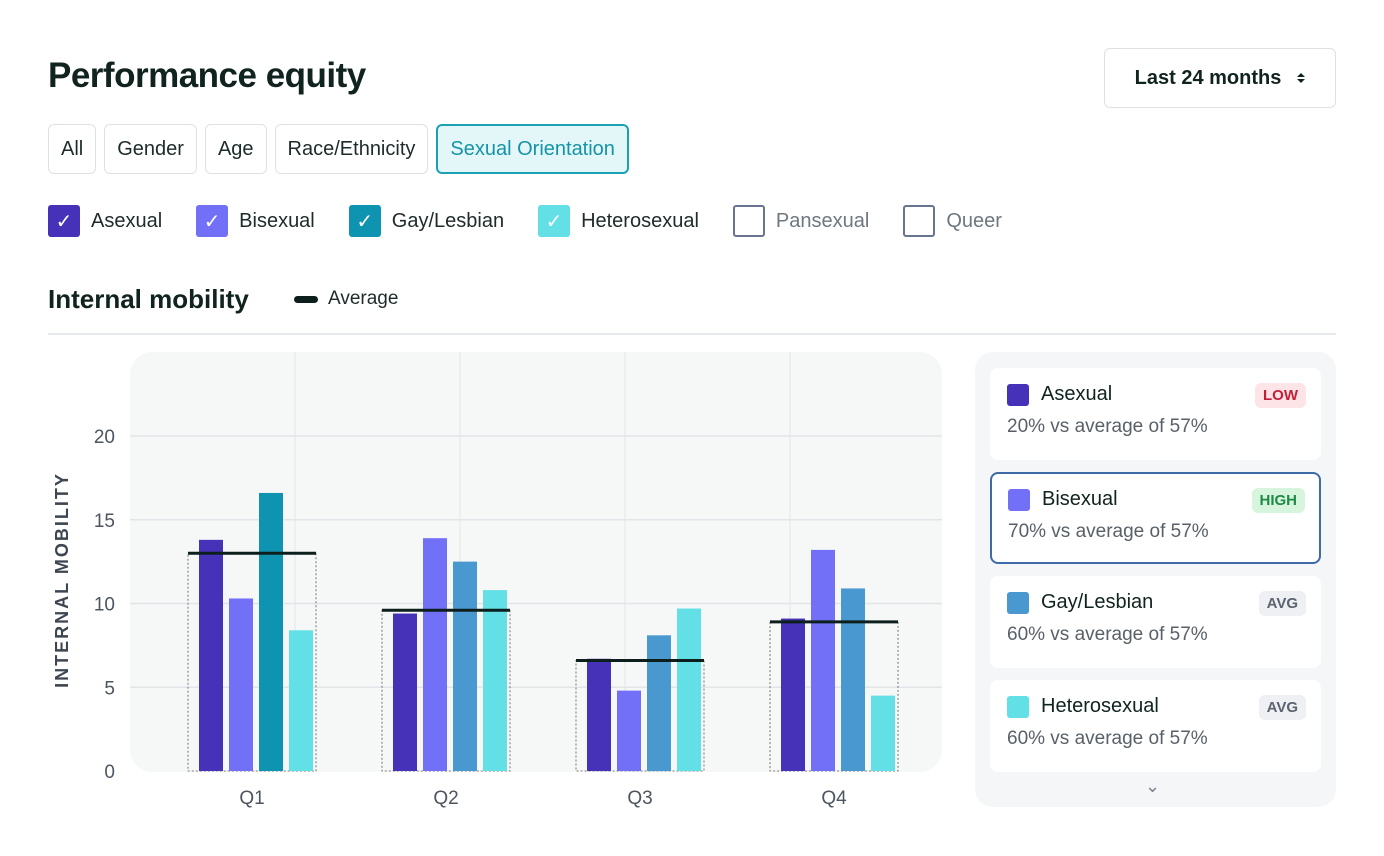 The height and width of the screenshot is (856, 1384). Describe the element at coordinates (1208, 77) in the screenshot. I see `period-label: Last 24 months` at that location.